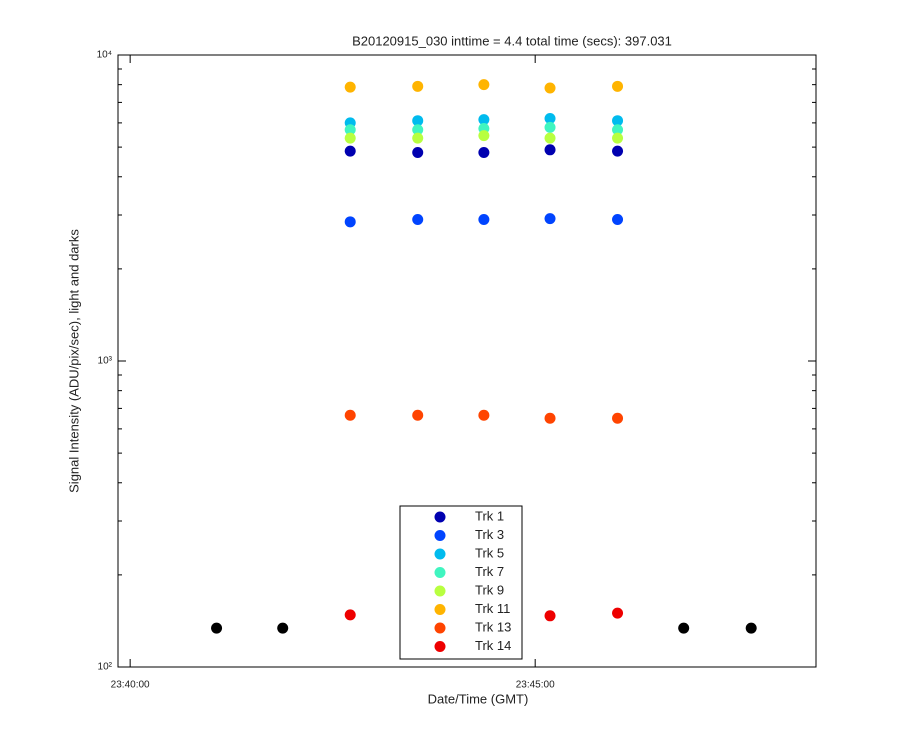 The width and height of the screenshot is (900, 750). I want to click on legend-label: Trk 7, so click(489, 571).